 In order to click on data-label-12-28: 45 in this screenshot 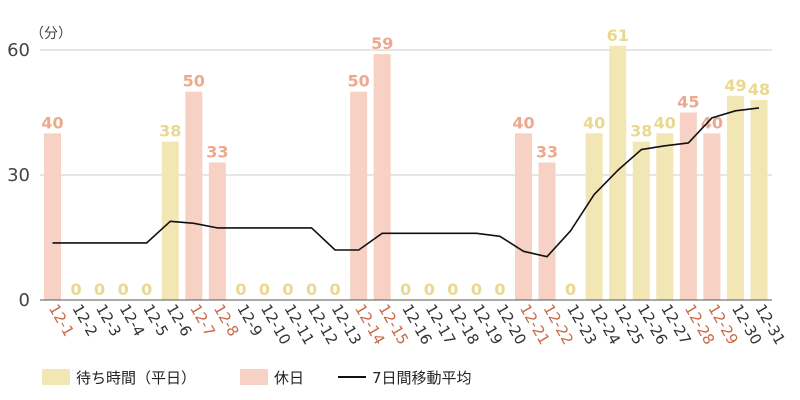, I will do `click(688, 102)`.